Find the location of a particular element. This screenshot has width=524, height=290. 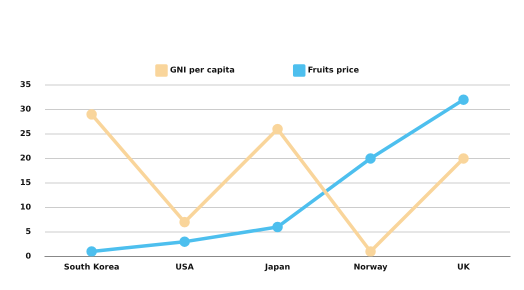

x-tick-label: South Korea is located at coordinates (92, 267).